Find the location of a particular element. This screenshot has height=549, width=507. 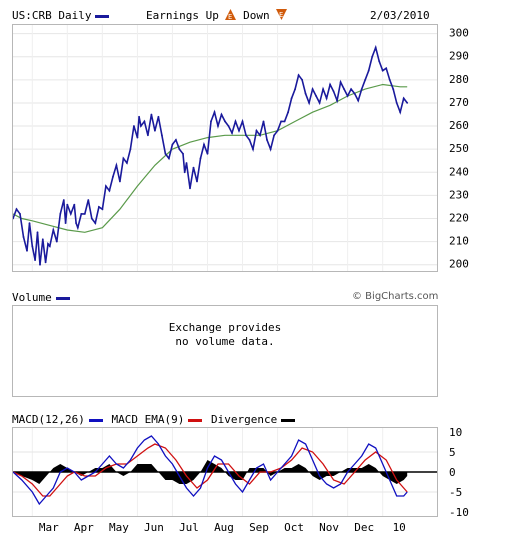

symbol-title: US:CRB Daily is located at coordinates (61, 15).